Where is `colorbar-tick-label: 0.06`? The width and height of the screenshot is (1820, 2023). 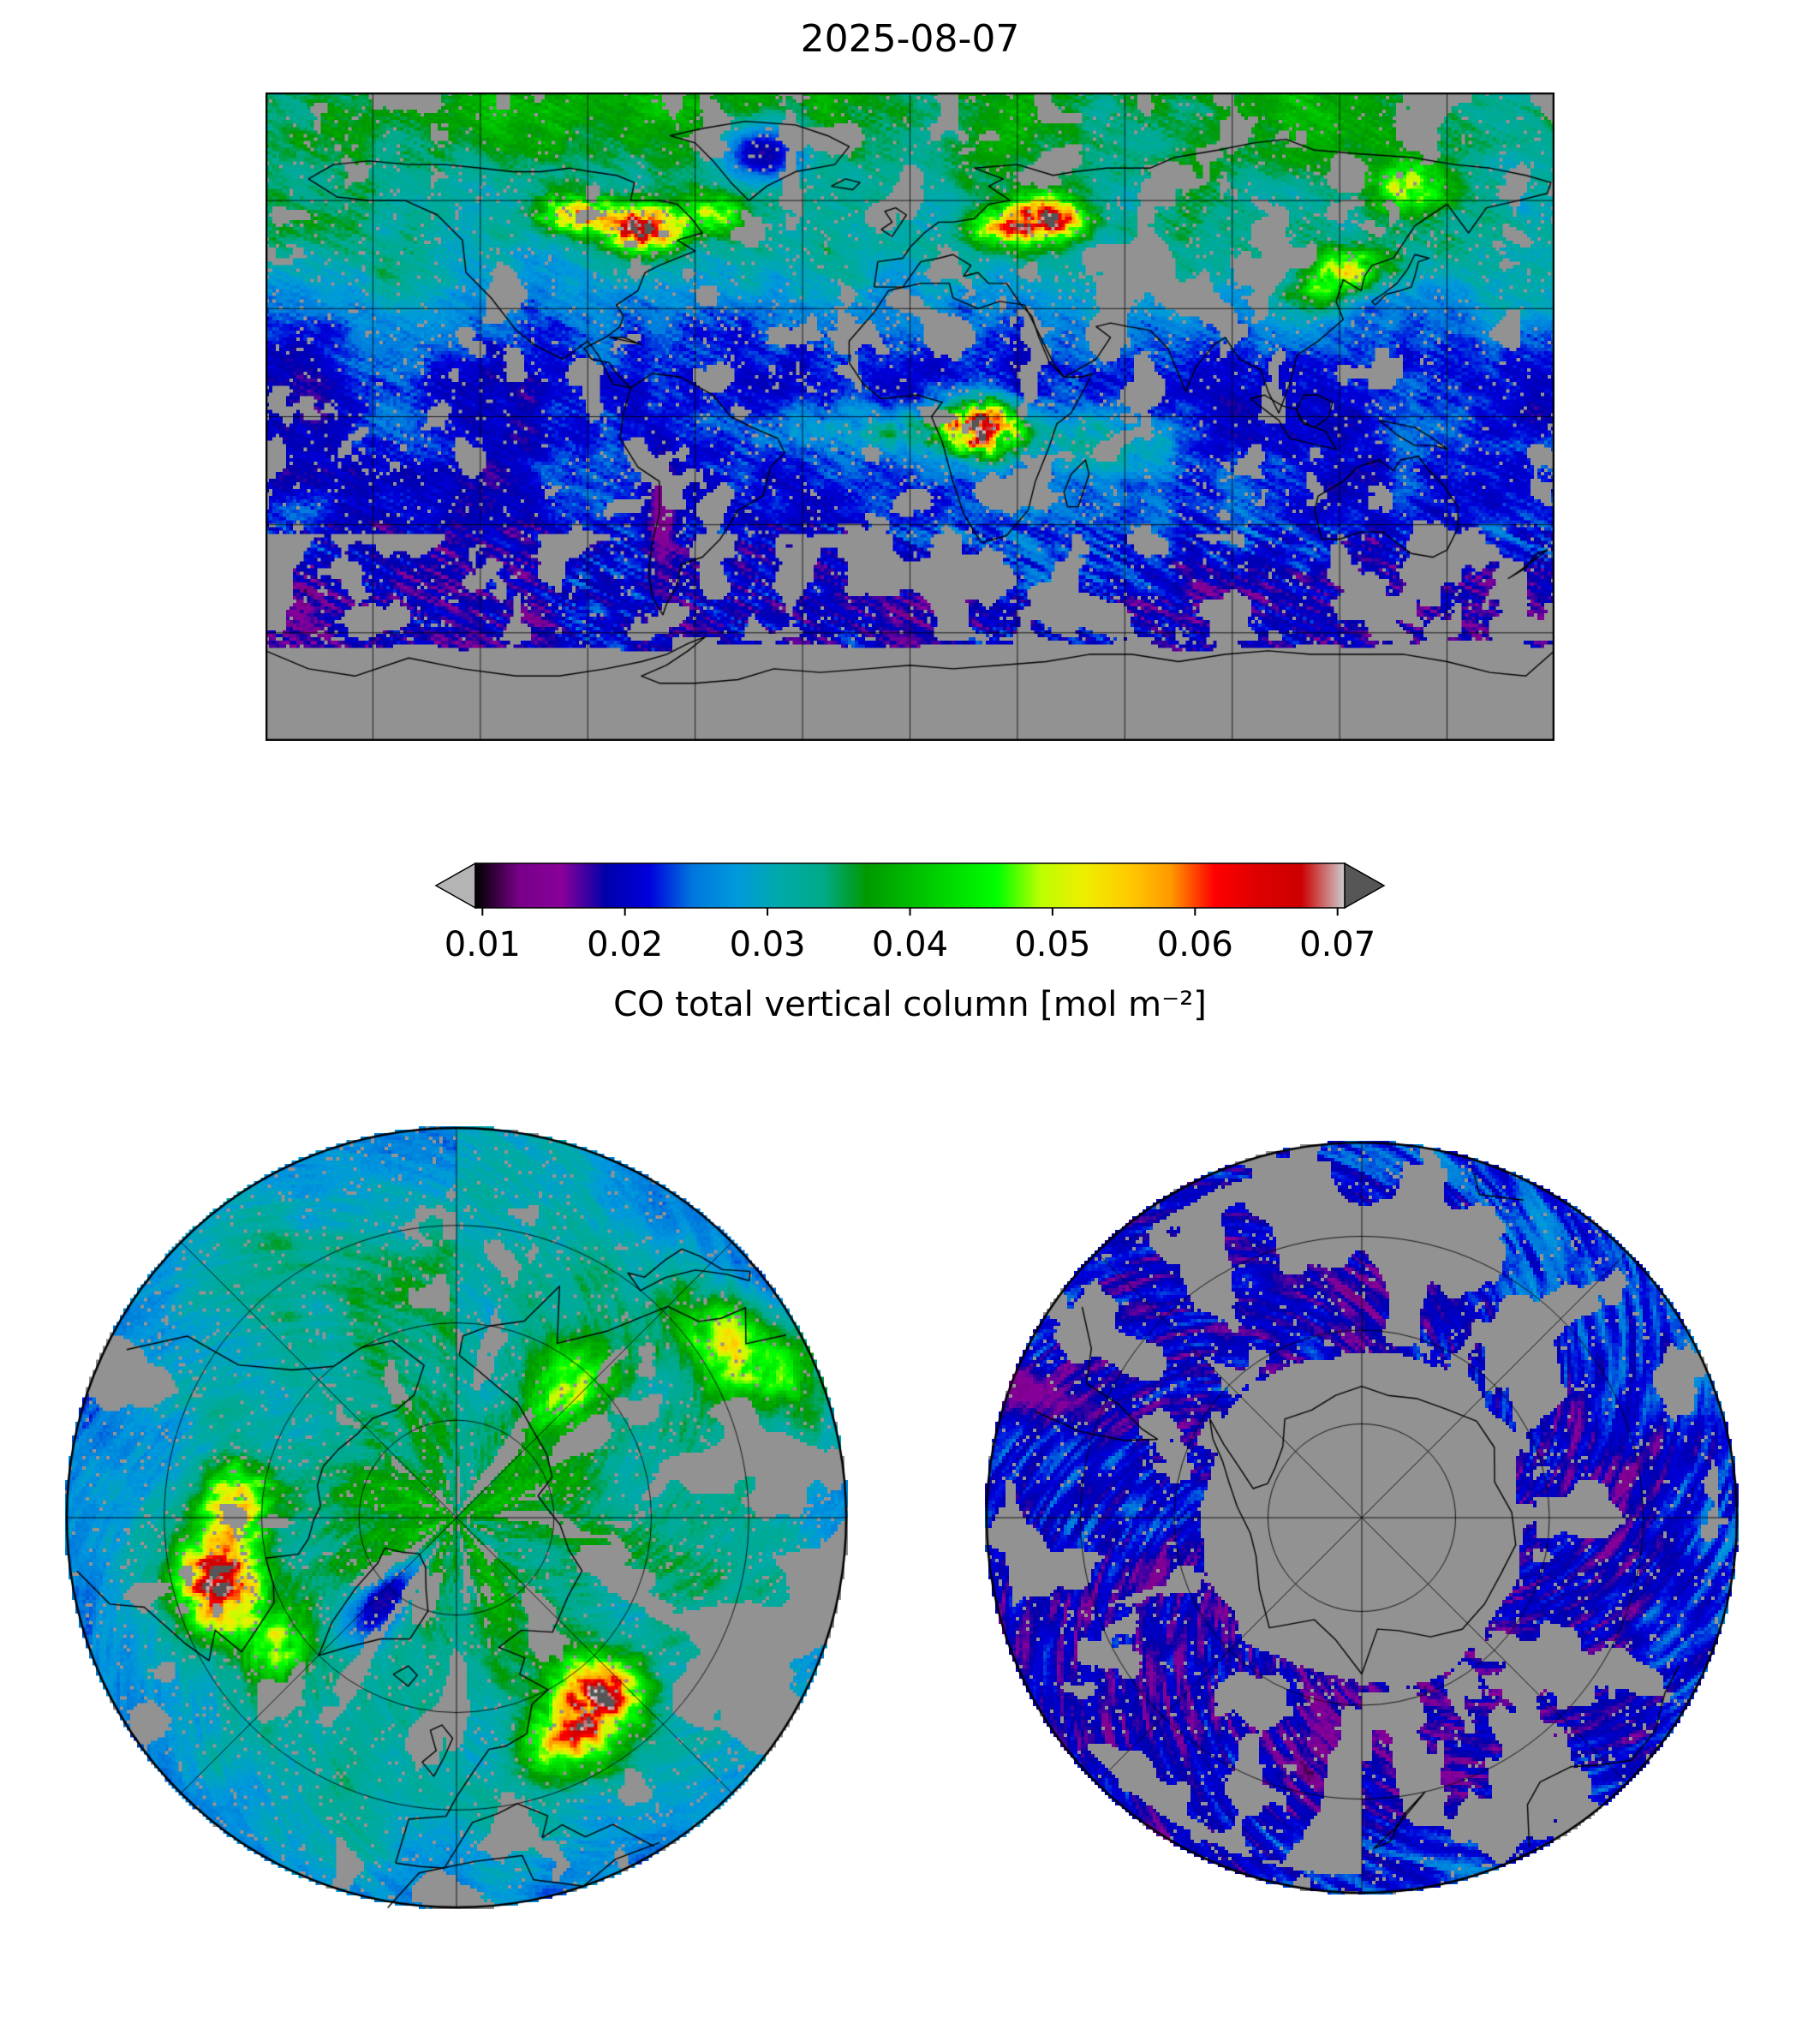
colorbar-tick-label: 0.06 is located at coordinates (1194, 944).